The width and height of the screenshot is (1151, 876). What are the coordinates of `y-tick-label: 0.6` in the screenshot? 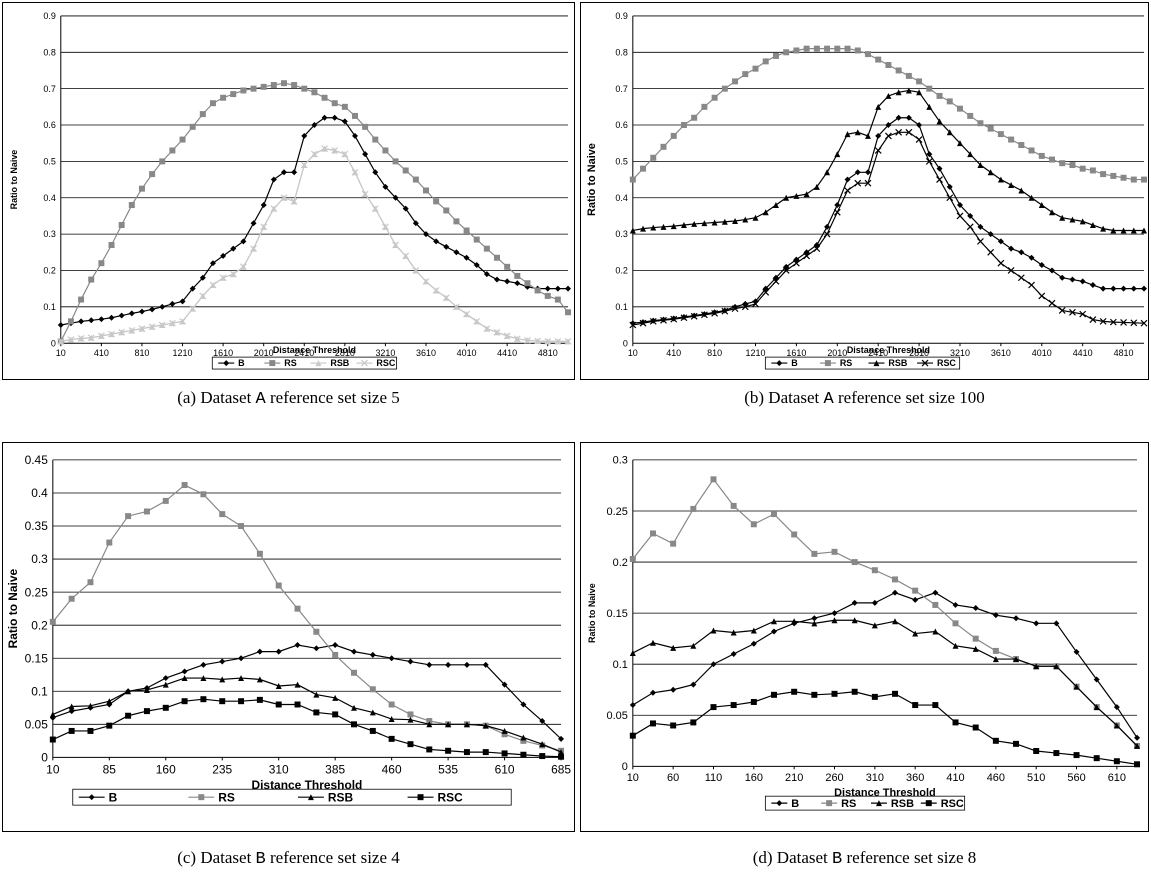 It's located at (49, 125).